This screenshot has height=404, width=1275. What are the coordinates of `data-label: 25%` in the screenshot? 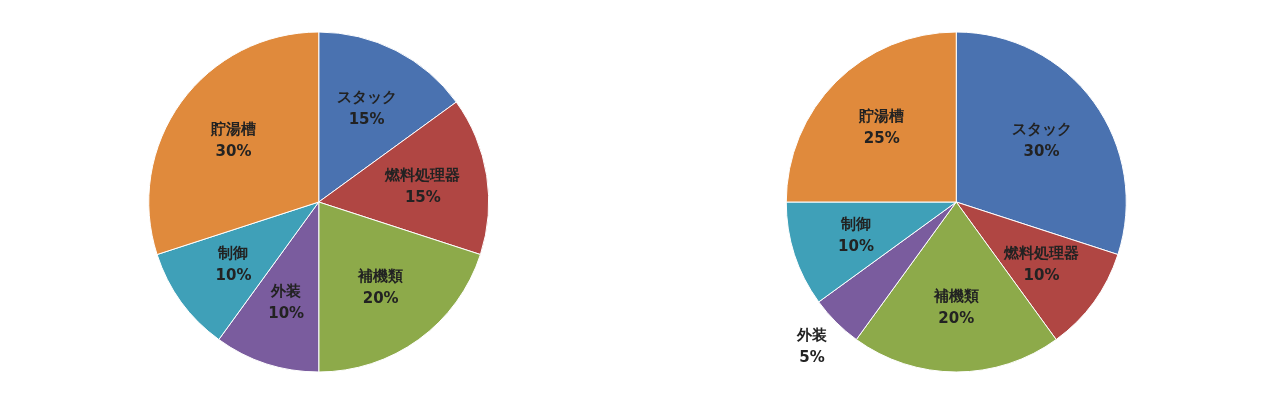 It's located at (881, 138).